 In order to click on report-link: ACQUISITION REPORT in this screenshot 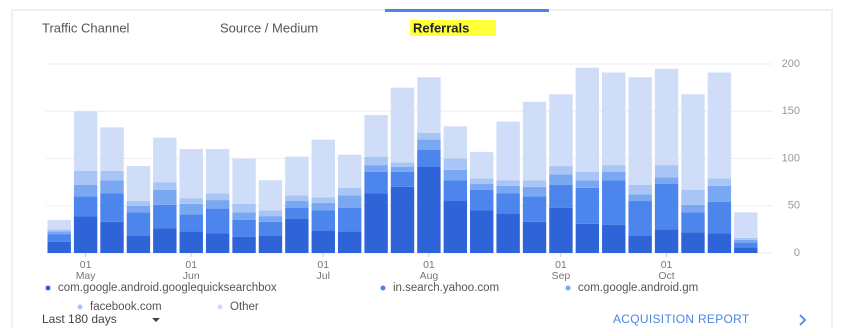, I will do `click(681, 319)`.